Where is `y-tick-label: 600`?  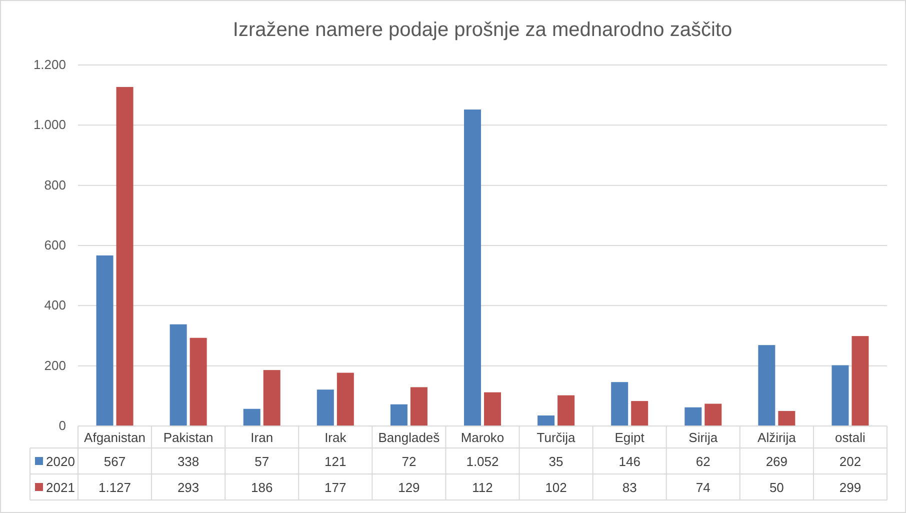 y-tick-label: 600 is located at coordinates (55, 245).